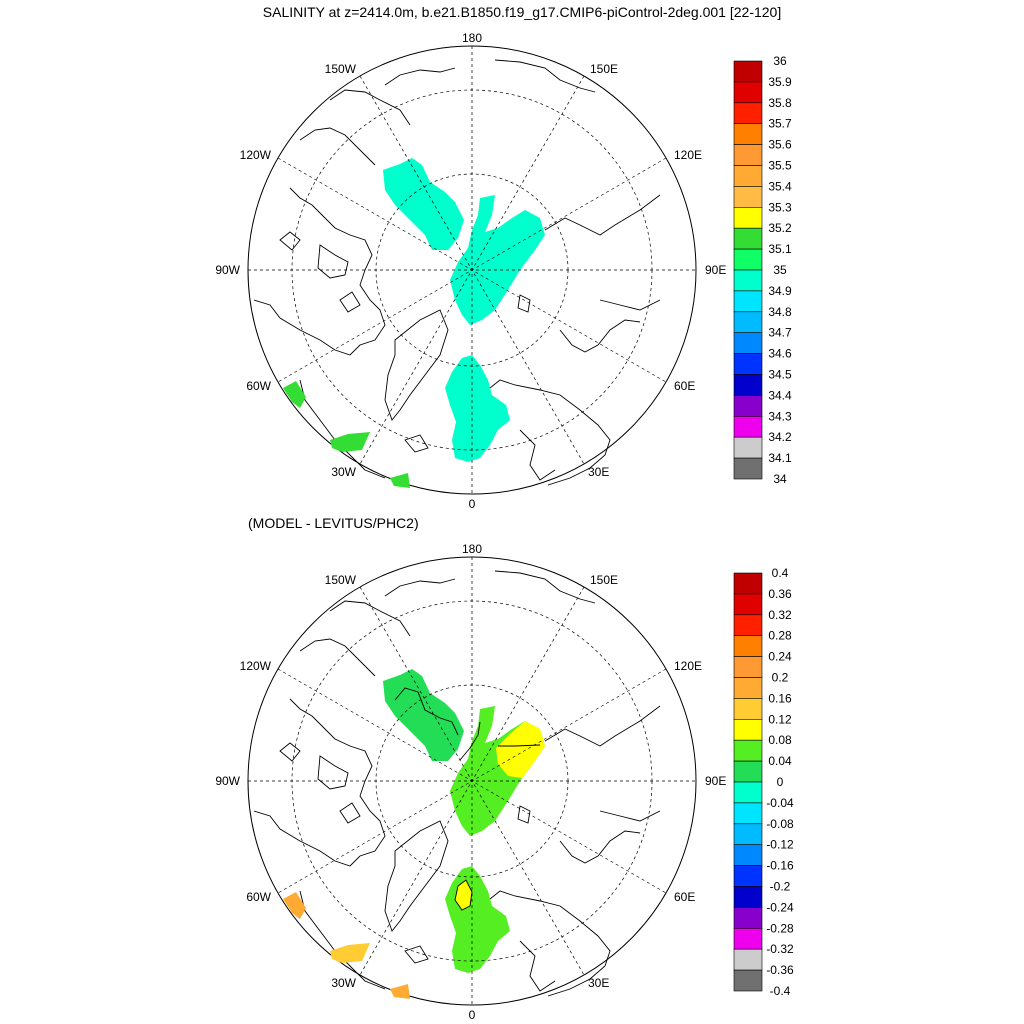 The width and height of the screenshot is (1024, 1024). Describe the element at coordinates (780, 719) in the screenshot. I see `colorbar-tick-label: 0.12` at that location.